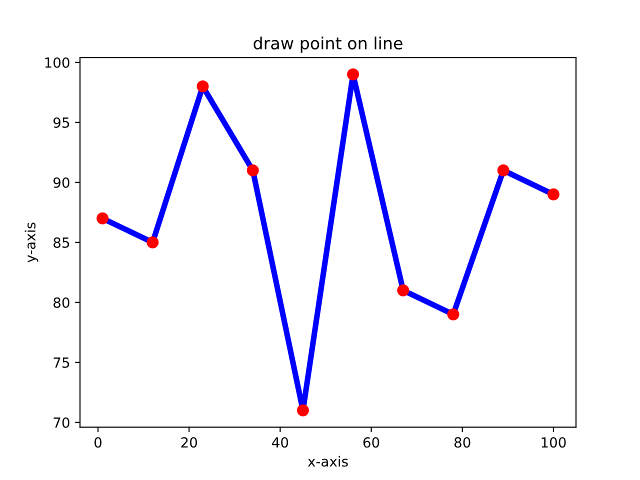 The image size is (640, 480). What do you see at coordinates (280, 442) in the screenshot?
I see `x-tick-label: 40` at bounding box center [280, 442].